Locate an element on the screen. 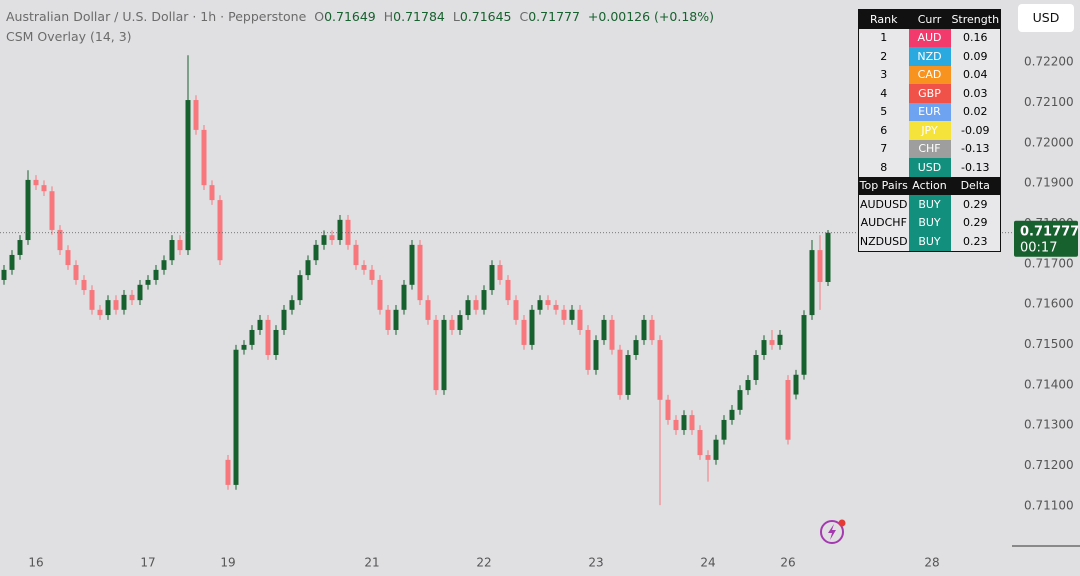 The image size is (1080, 576). table-row: NZDUSD BUY 0.23 is located at coordinates (930, 241).